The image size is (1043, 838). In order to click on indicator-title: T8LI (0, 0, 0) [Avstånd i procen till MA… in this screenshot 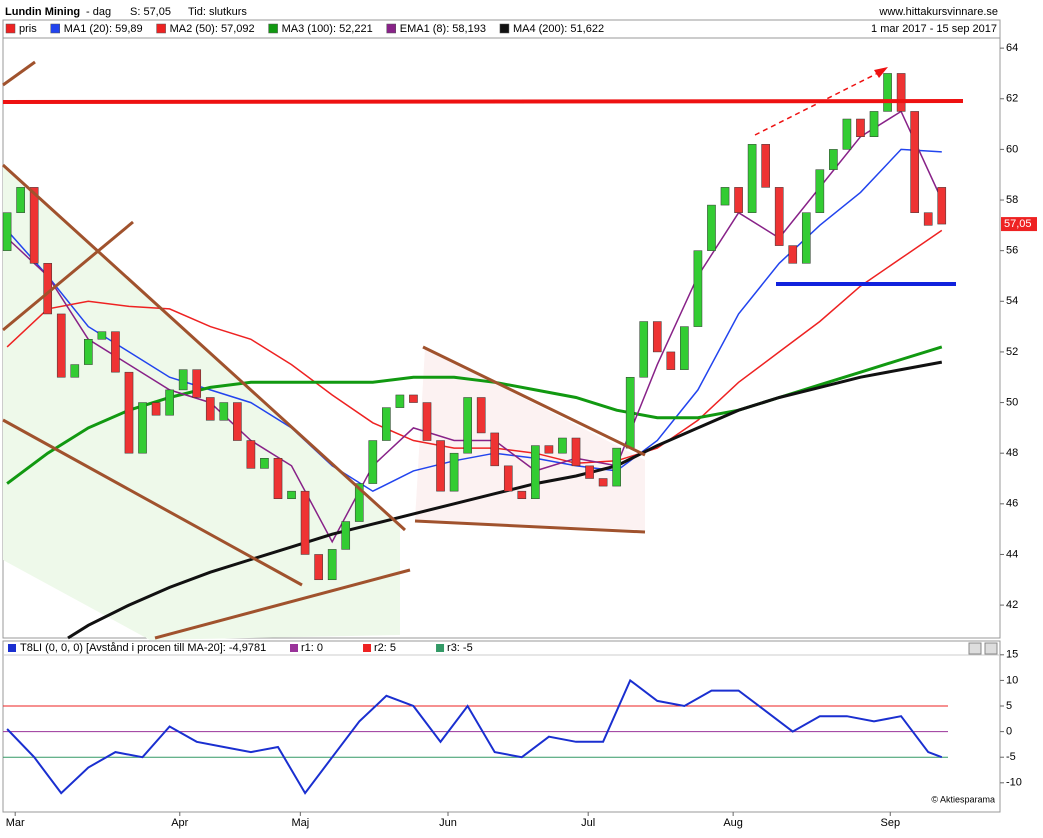, I will do `click(143, 648)`.